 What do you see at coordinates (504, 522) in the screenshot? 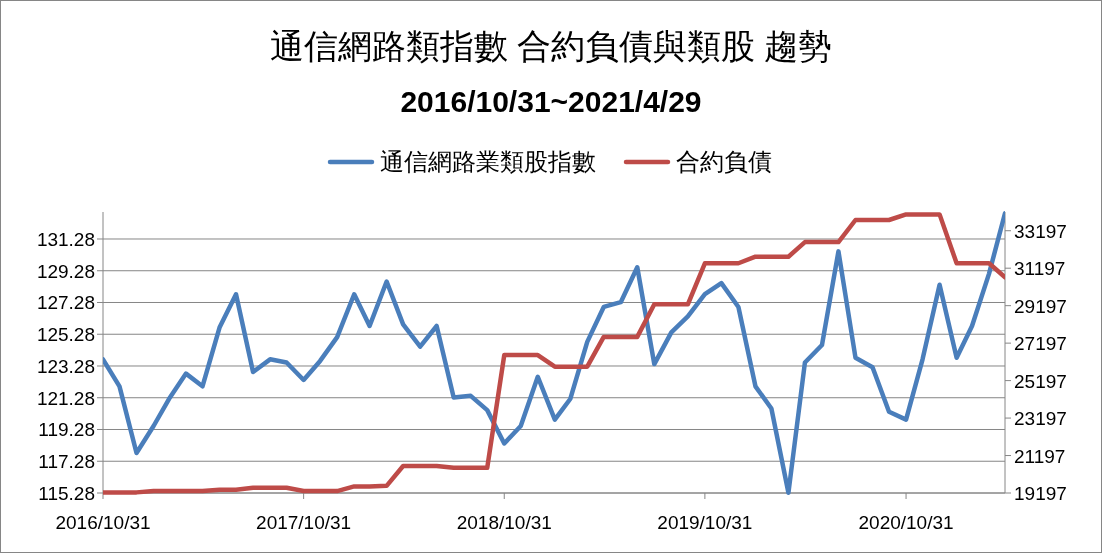
I see `x-tick-label: 2018/10/31` at bounding box center [504, 522].